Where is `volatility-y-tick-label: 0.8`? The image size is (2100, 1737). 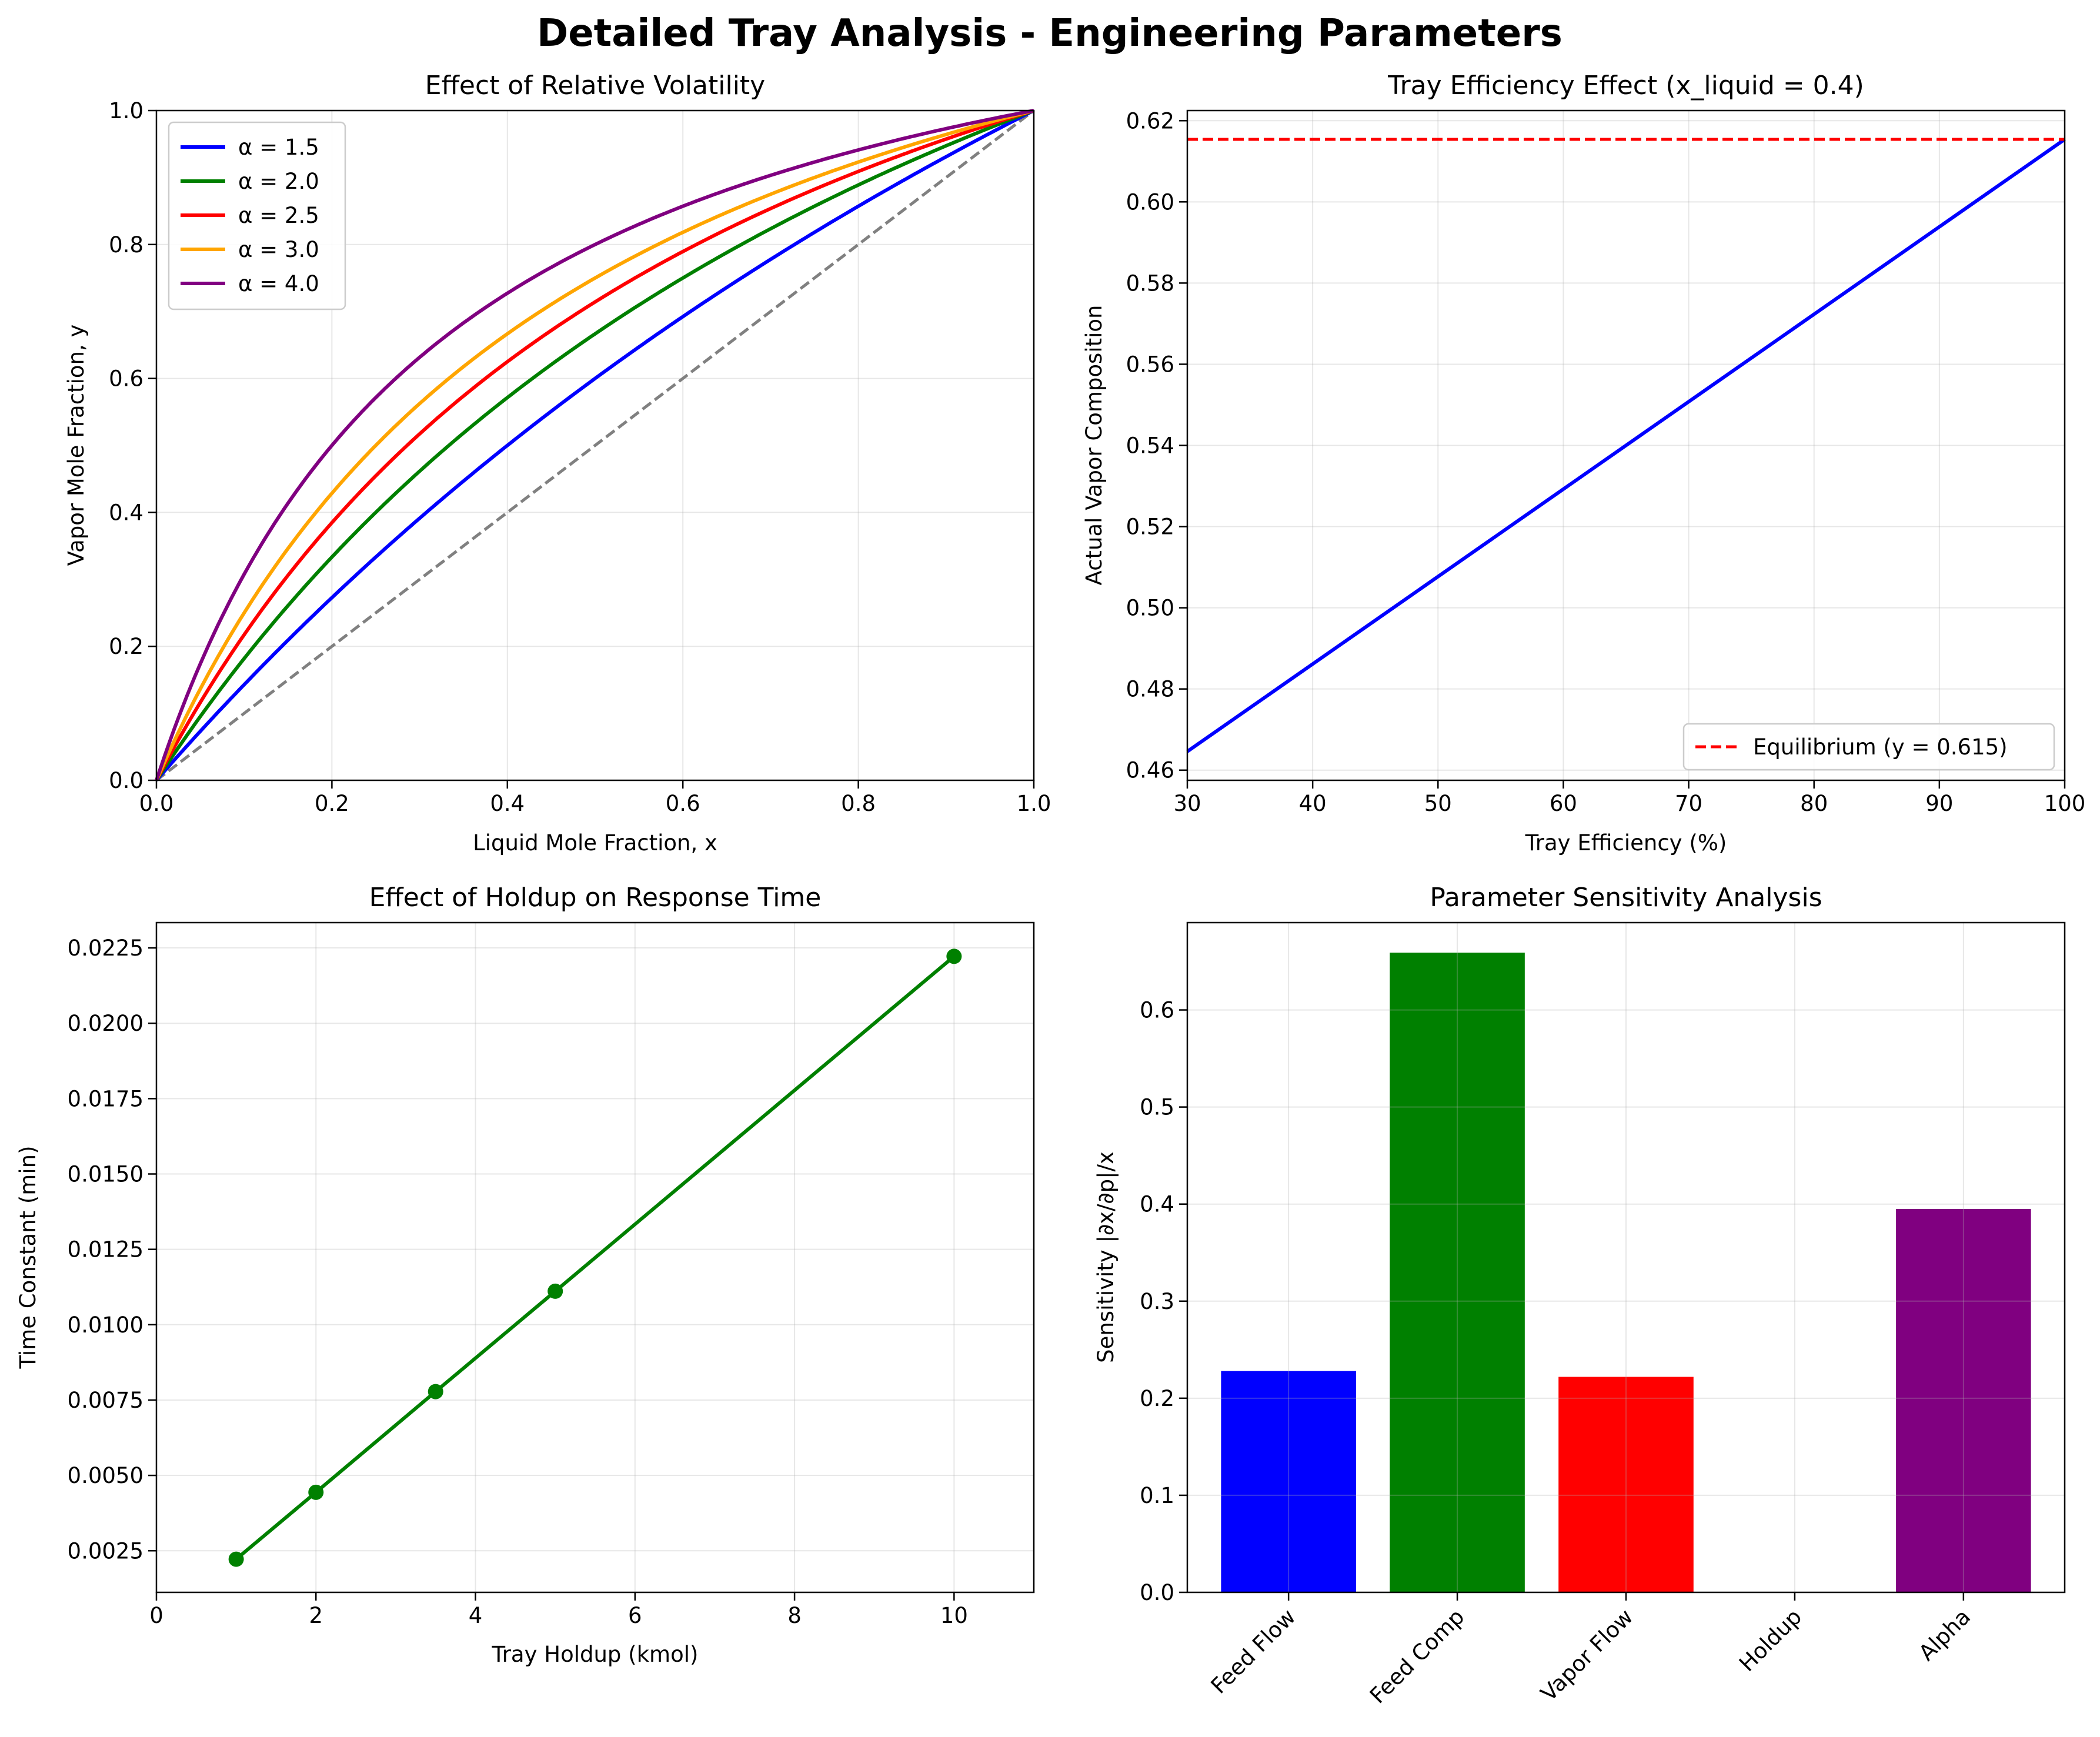
volatility-y-tick-label: 0.8 is located at coordinates (126, 245).